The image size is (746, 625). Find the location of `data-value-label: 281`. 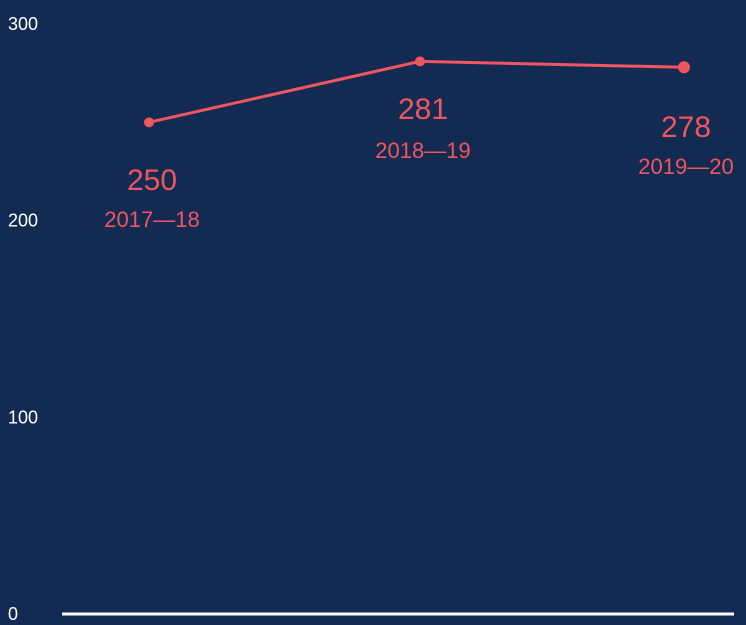

data-value-label: 281 is located at coordinates (423, 109).